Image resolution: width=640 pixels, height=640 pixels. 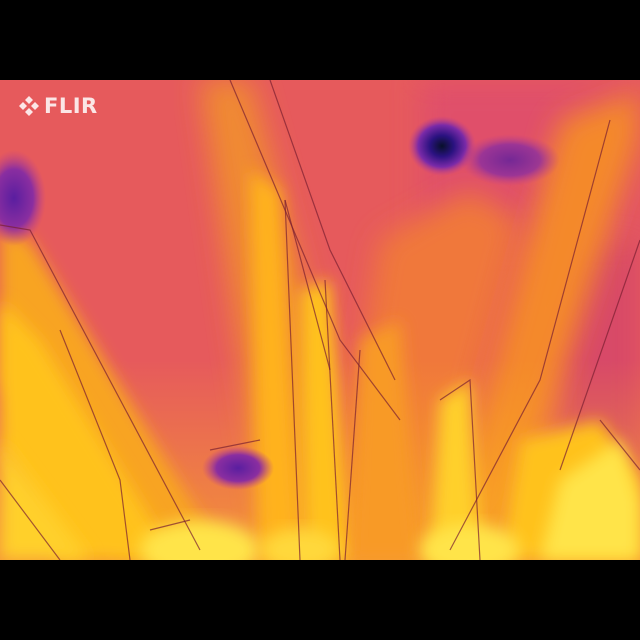 What do you see at coordinates (71, 106) in the screenshot?
I see `flir-logo-text: FLIR` at bounding box center [71, 106].